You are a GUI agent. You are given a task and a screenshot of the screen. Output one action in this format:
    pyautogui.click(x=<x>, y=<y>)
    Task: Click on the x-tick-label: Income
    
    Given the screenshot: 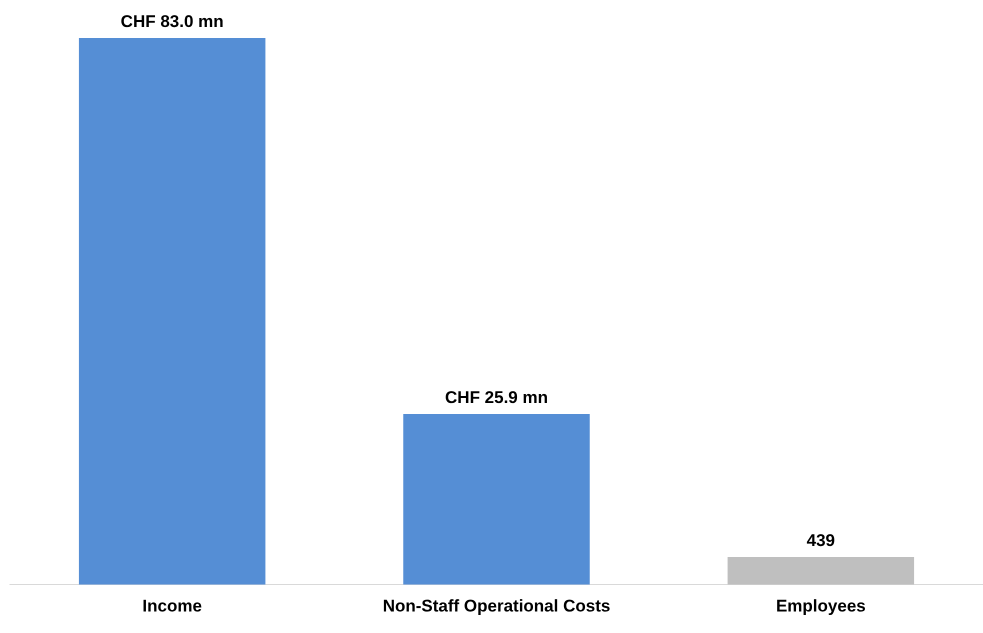 What is the action you would take?
    pyautogui.click(x=172, y=606)
    